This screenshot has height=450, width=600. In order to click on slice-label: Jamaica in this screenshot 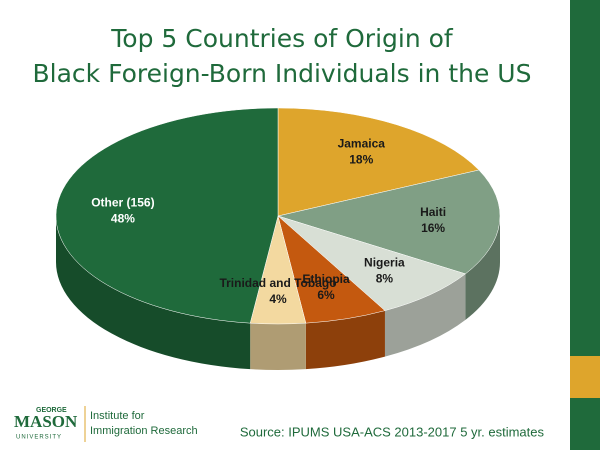, I will do `click(362, 143)`.